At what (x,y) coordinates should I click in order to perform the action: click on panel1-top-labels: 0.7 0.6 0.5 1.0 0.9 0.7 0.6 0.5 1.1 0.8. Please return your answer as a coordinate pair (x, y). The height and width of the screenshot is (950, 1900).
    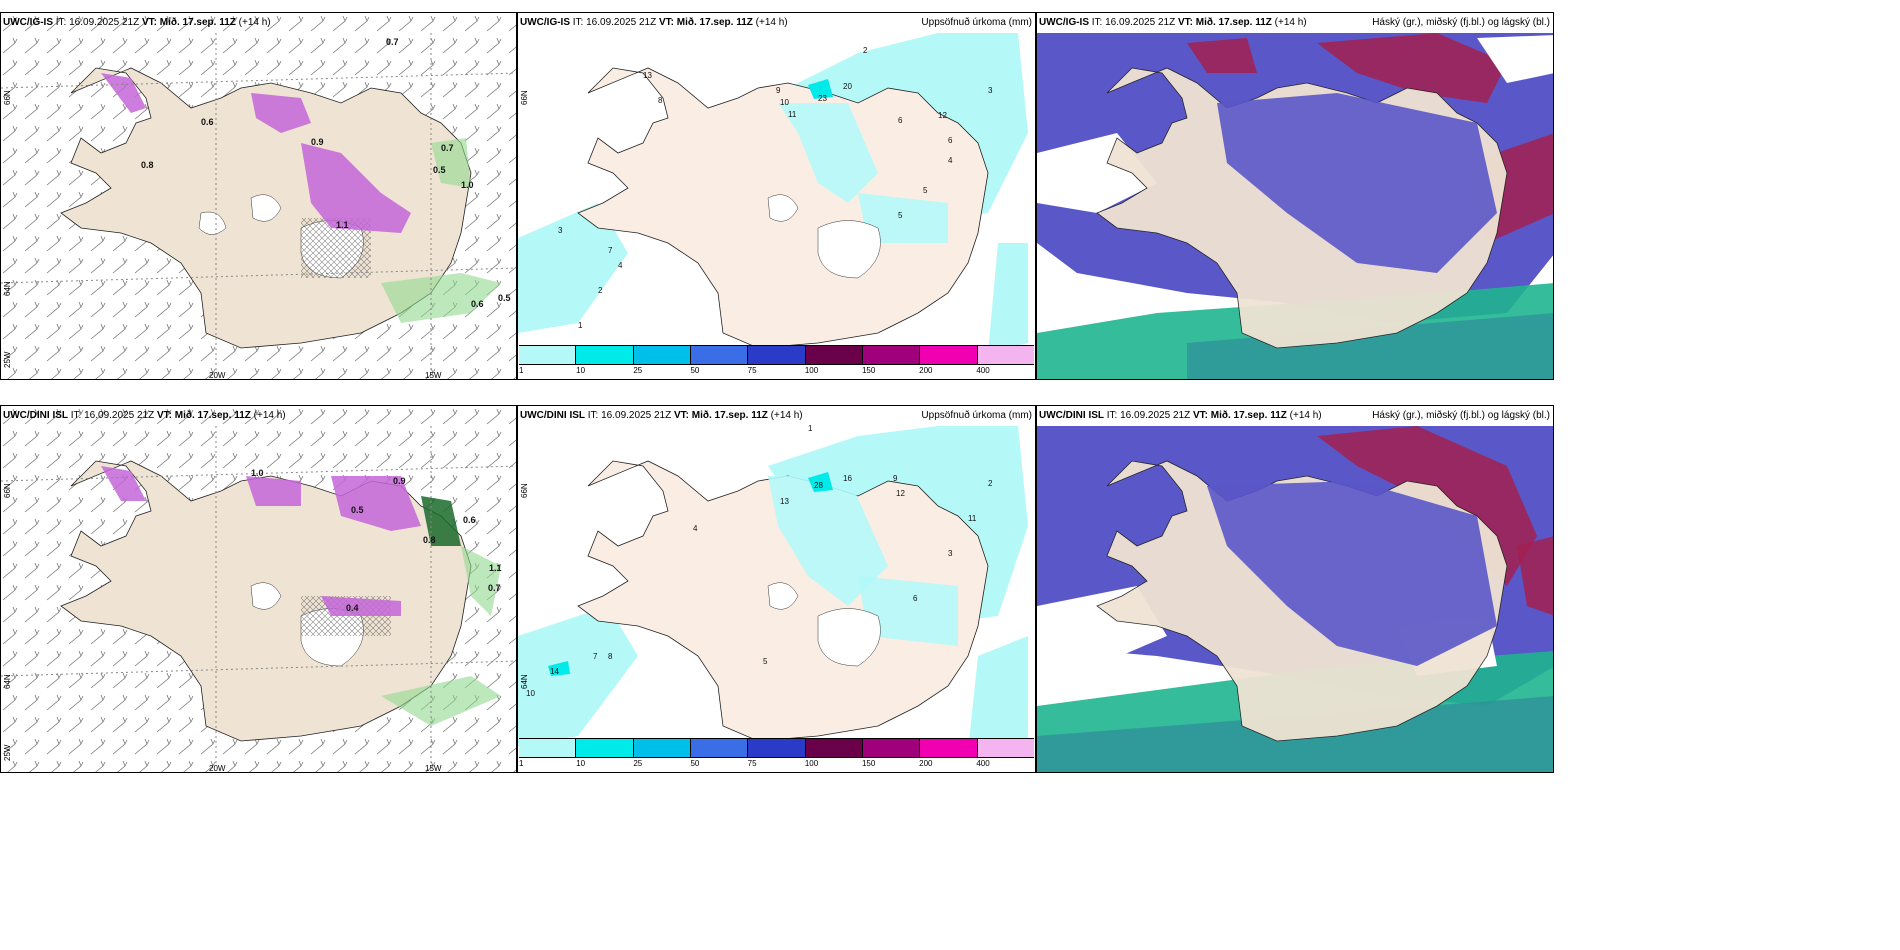
    Looking at the image, I should click on (326, 173).